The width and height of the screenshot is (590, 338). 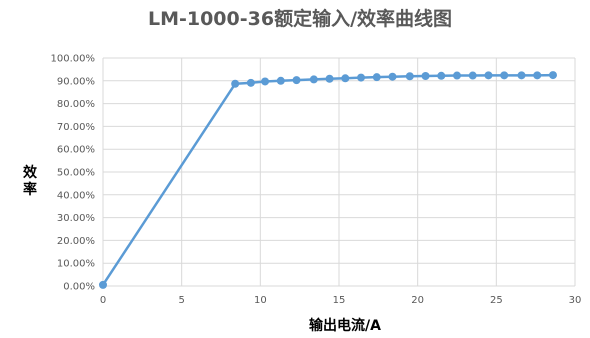 I want to click on x-tick-label: 20, so click(x=417, y=300).